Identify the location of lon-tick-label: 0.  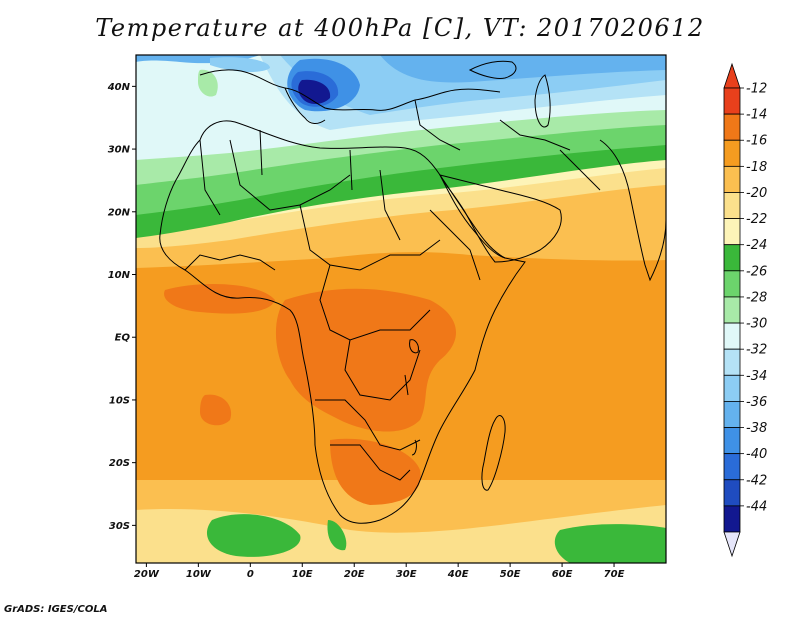
(250, 574).